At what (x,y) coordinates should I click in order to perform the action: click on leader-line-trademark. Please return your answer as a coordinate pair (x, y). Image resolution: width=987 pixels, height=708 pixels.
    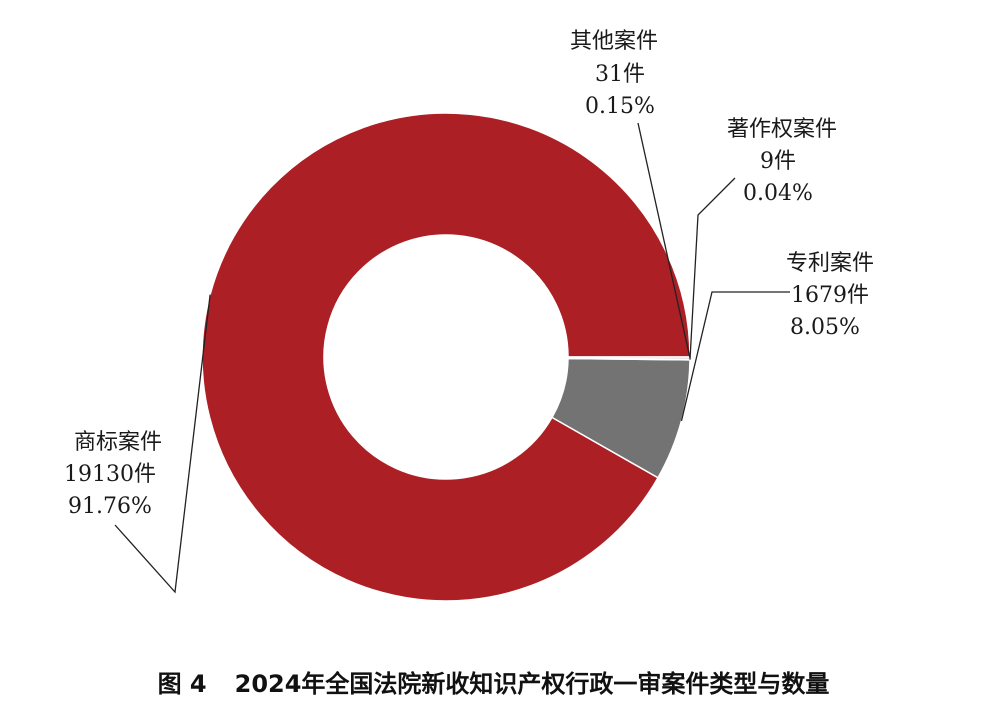
    Looking at the image, I should click on (162, 444).